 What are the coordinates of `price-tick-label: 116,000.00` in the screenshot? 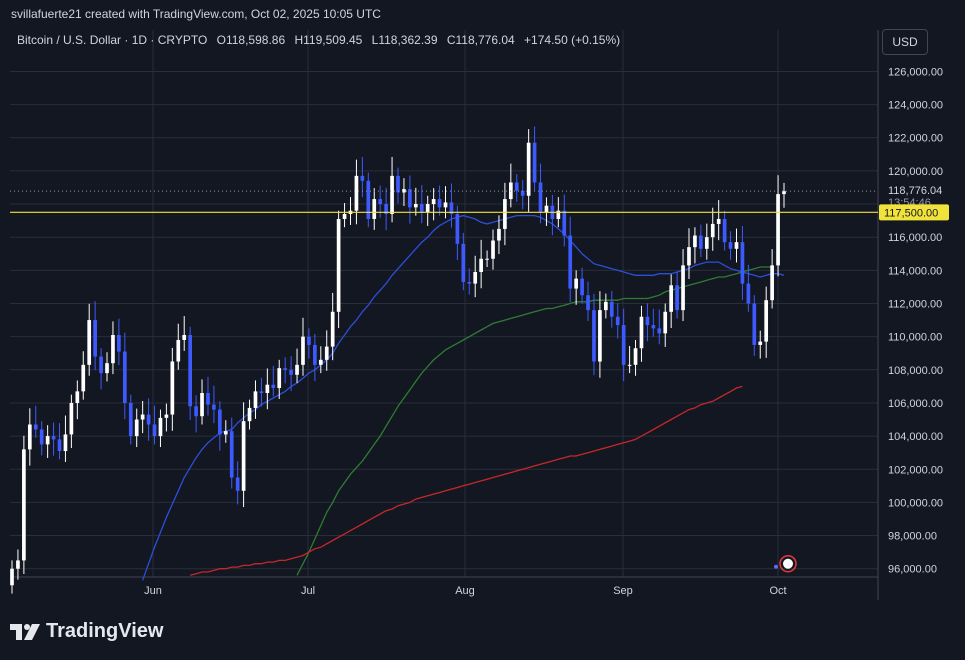 It's located at (915, 238).